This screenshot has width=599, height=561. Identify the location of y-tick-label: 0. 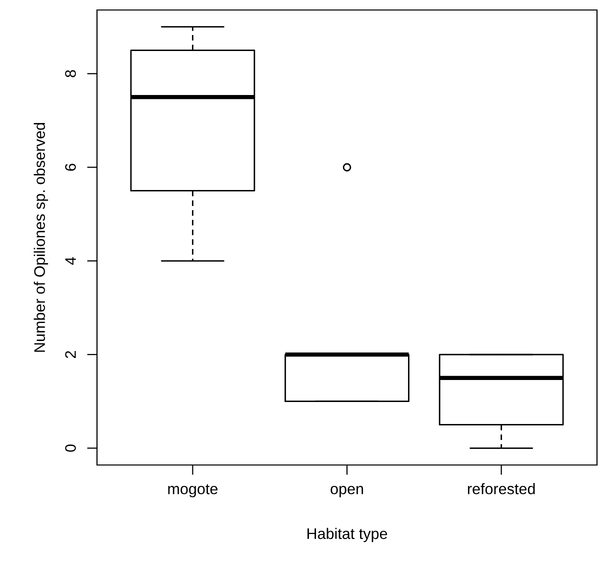
(70, 448).